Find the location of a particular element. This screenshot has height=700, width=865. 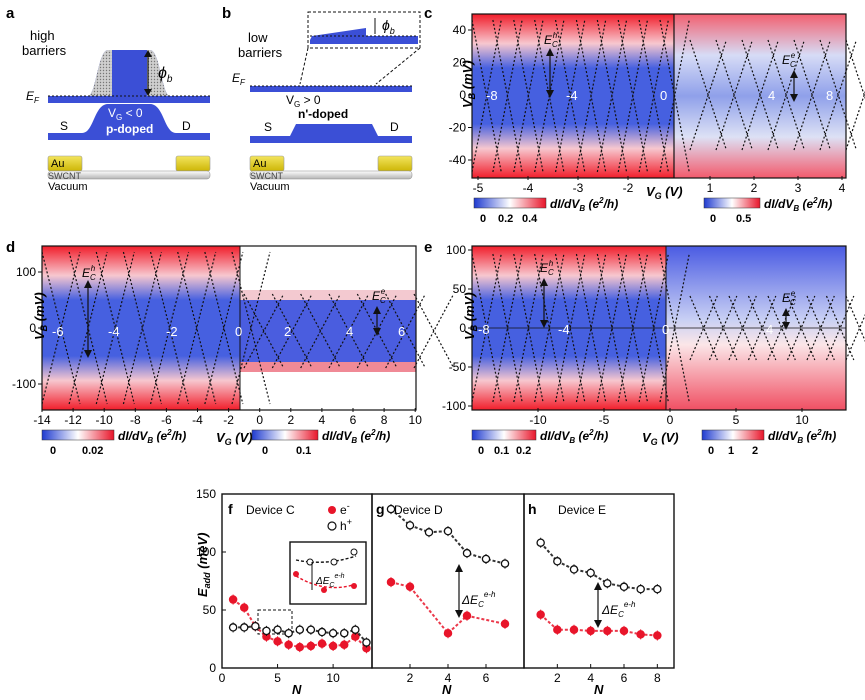

colorbar-d-right is located at coordinates (285, 435).